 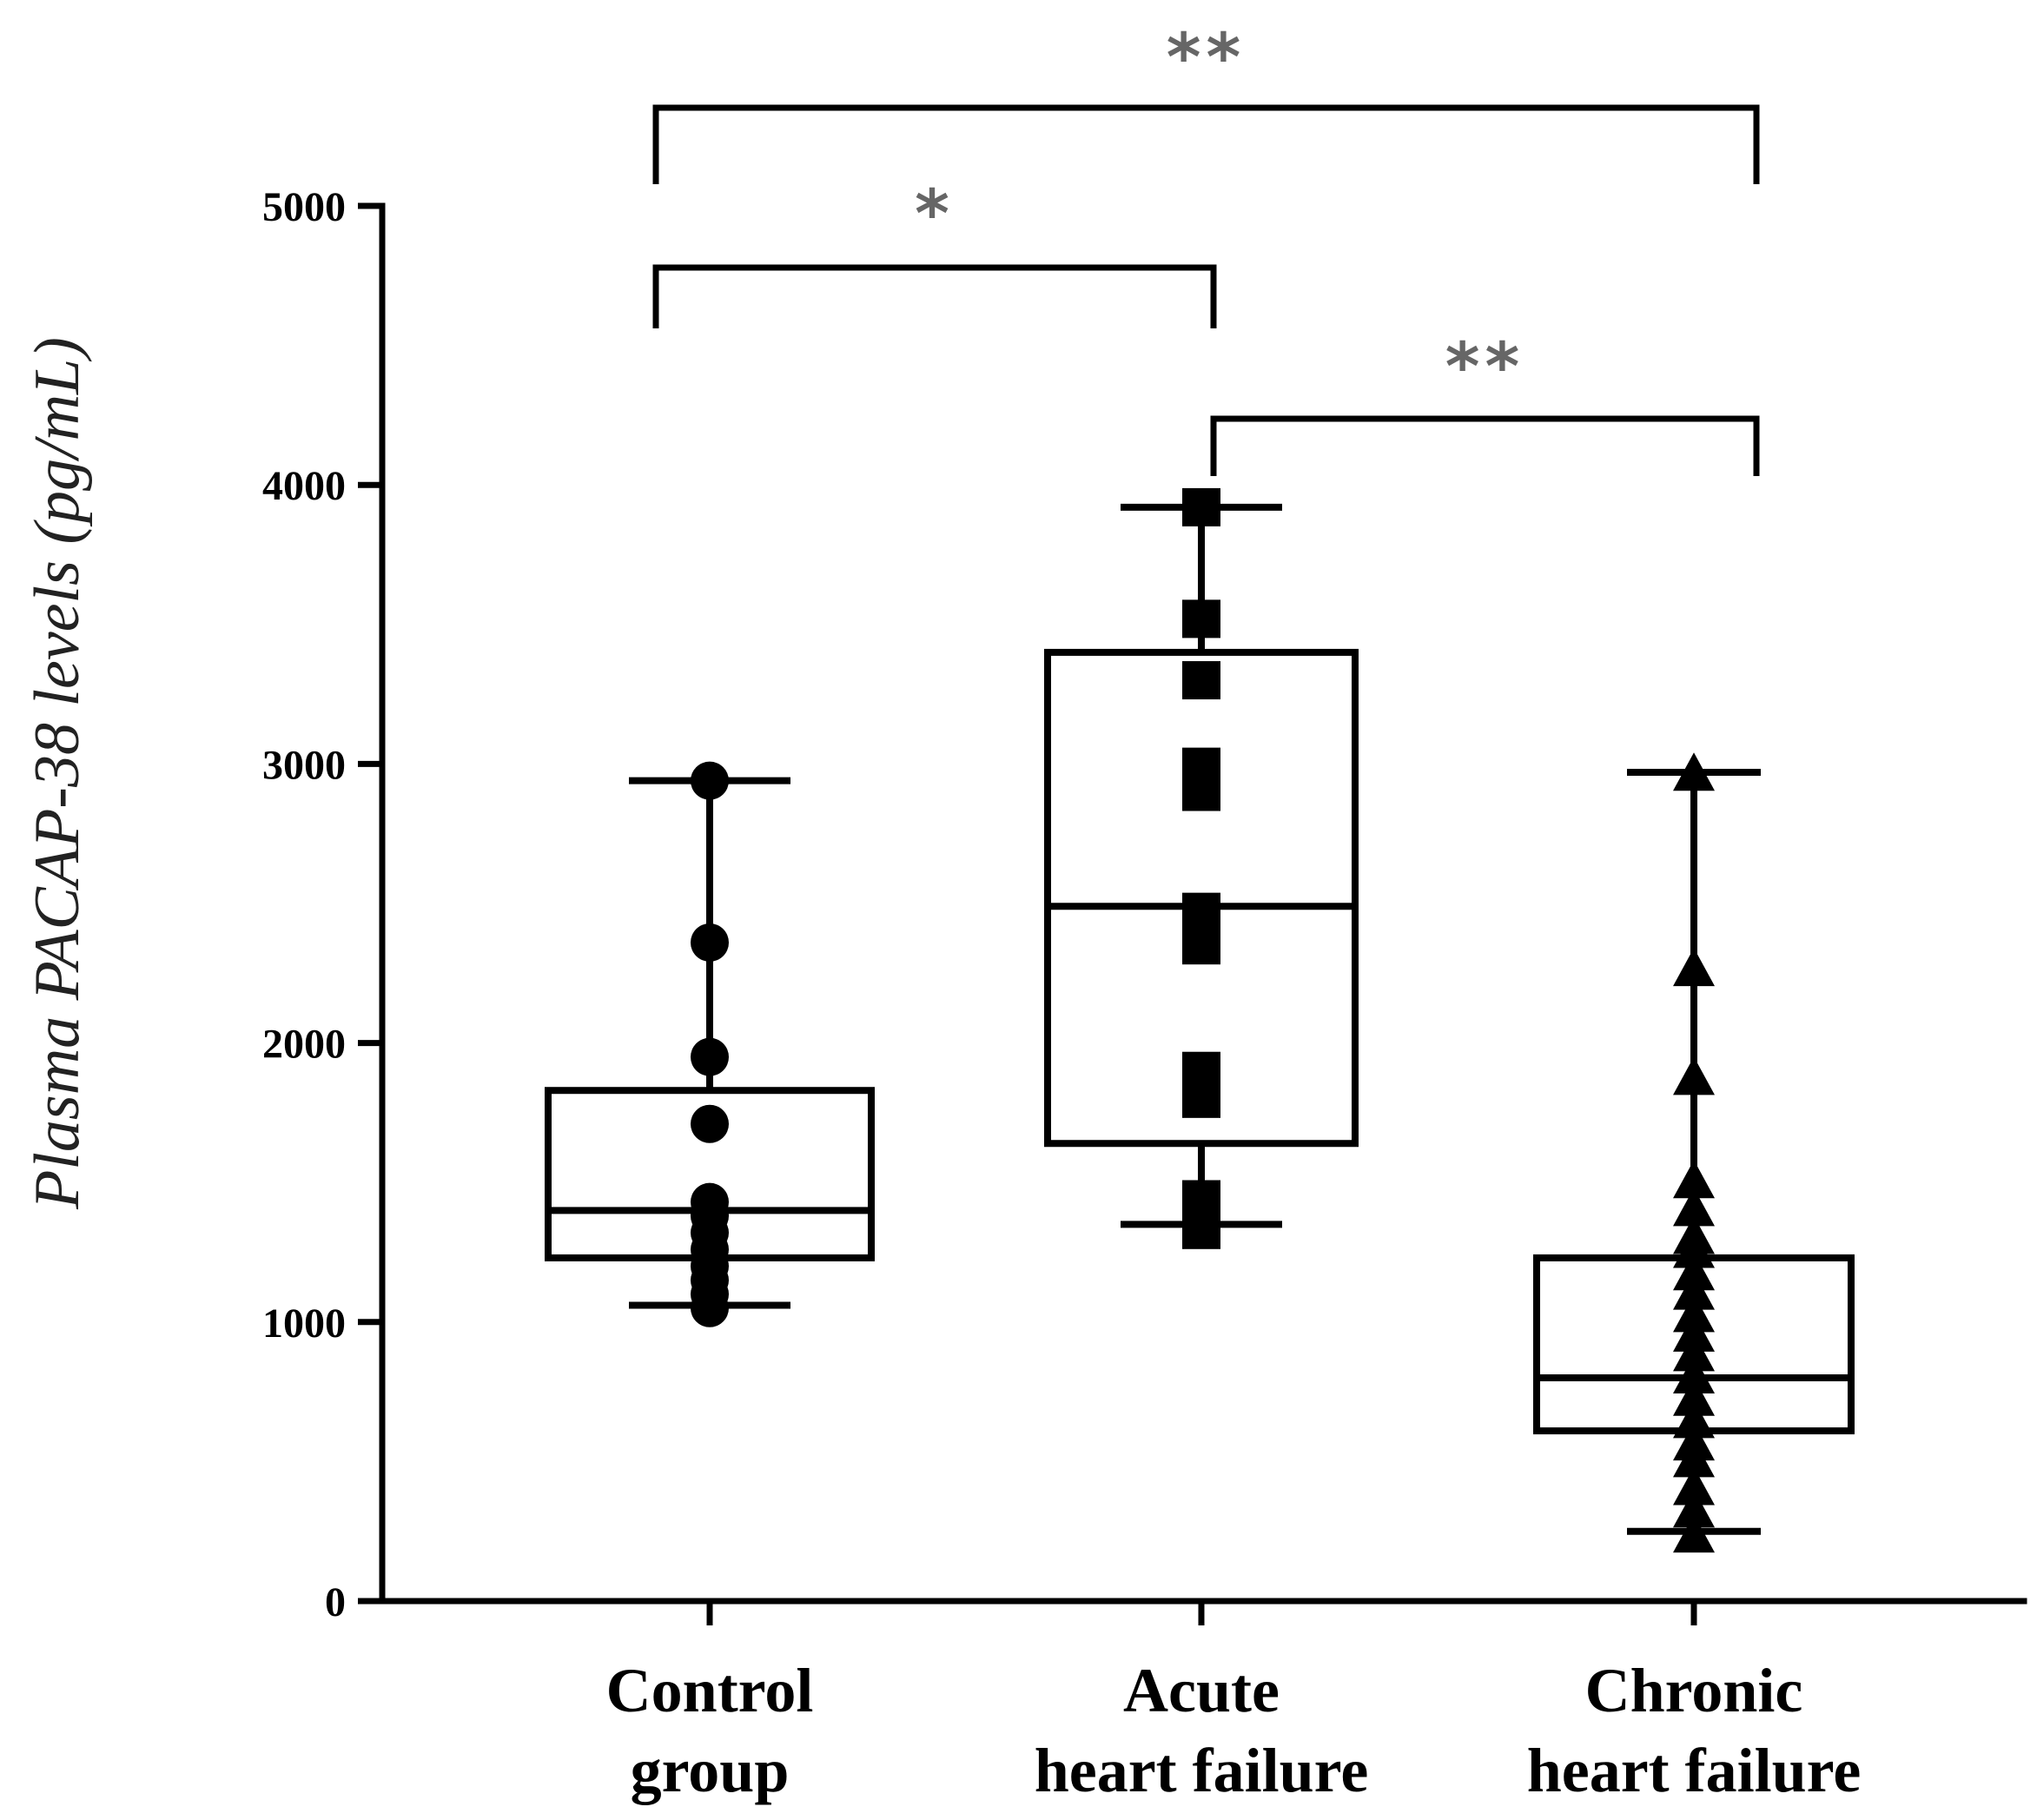 What do you see at coordinates (304, 486) in the screenshot?
I see `y-tick-label: 4000` at bounding box center [304, 486].